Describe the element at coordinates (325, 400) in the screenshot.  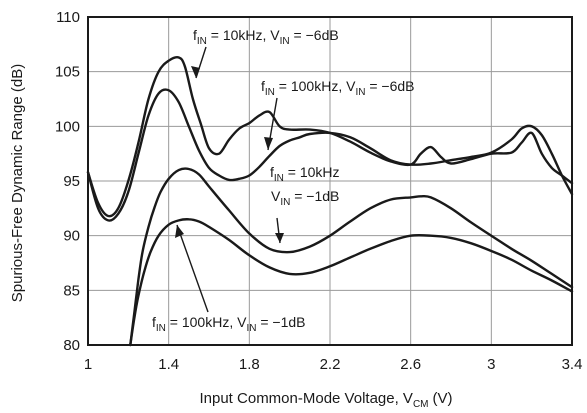
I see `x-axis-label: Input Common-Mode Voltage, VCM (V)` at that location.